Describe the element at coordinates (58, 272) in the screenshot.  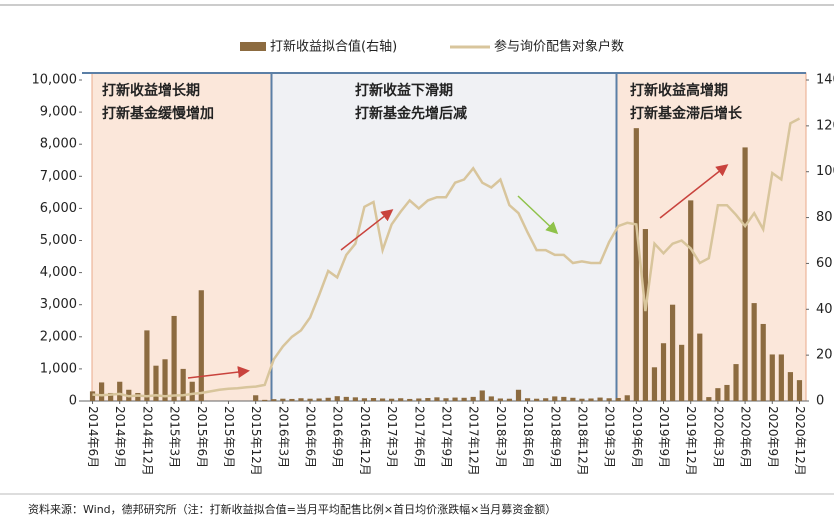
I see `y-tick-label: 4,000` at that location.